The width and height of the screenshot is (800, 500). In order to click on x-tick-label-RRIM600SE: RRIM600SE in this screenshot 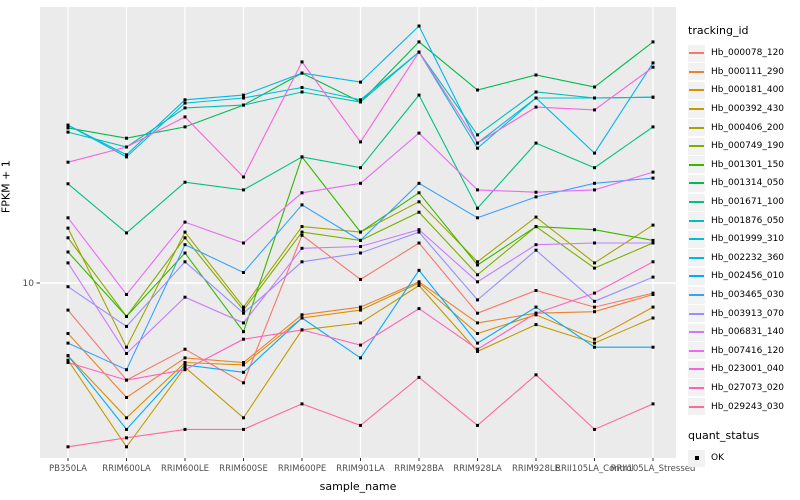, I will do `click(243, 469)`.